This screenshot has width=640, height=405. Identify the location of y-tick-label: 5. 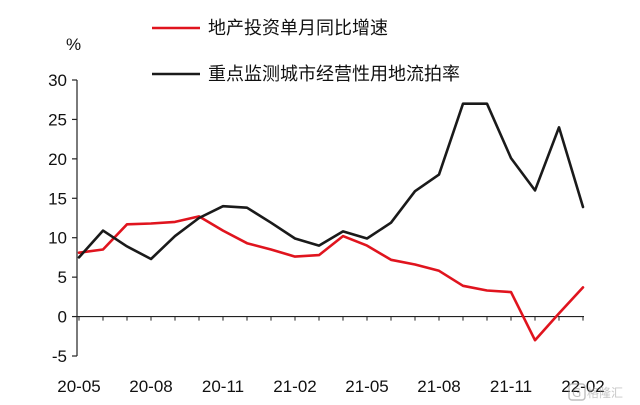
(62, 277).